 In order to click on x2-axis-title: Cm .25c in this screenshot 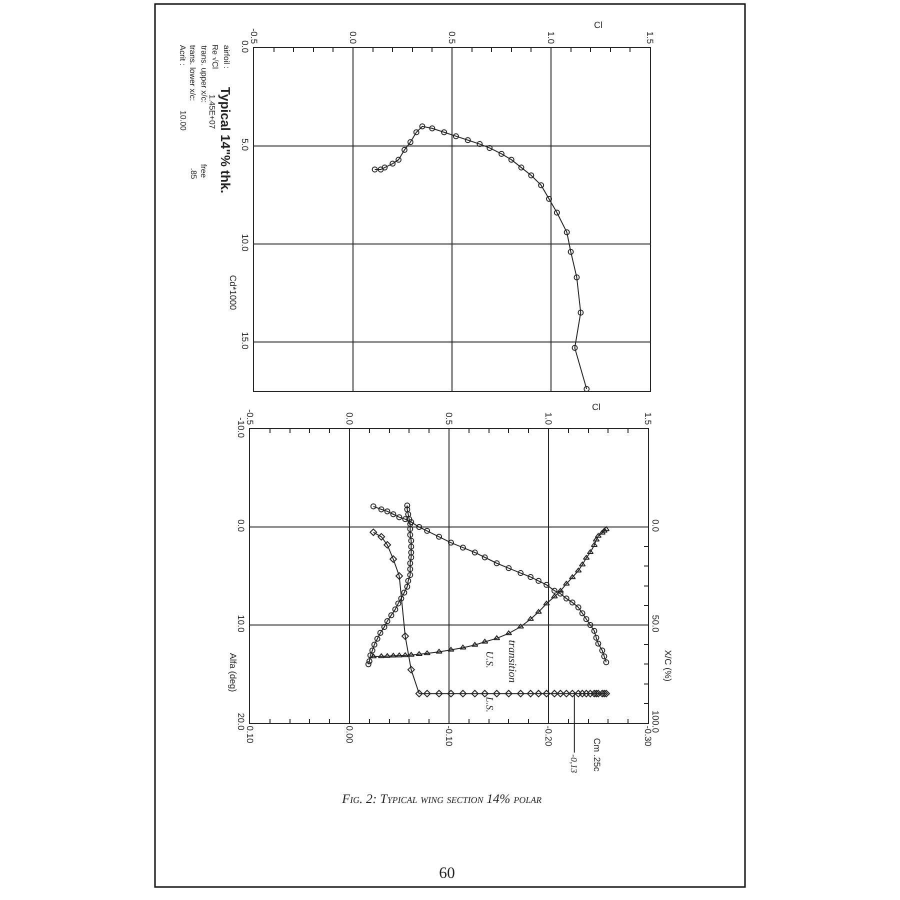, I will do `click(597, 755)`.